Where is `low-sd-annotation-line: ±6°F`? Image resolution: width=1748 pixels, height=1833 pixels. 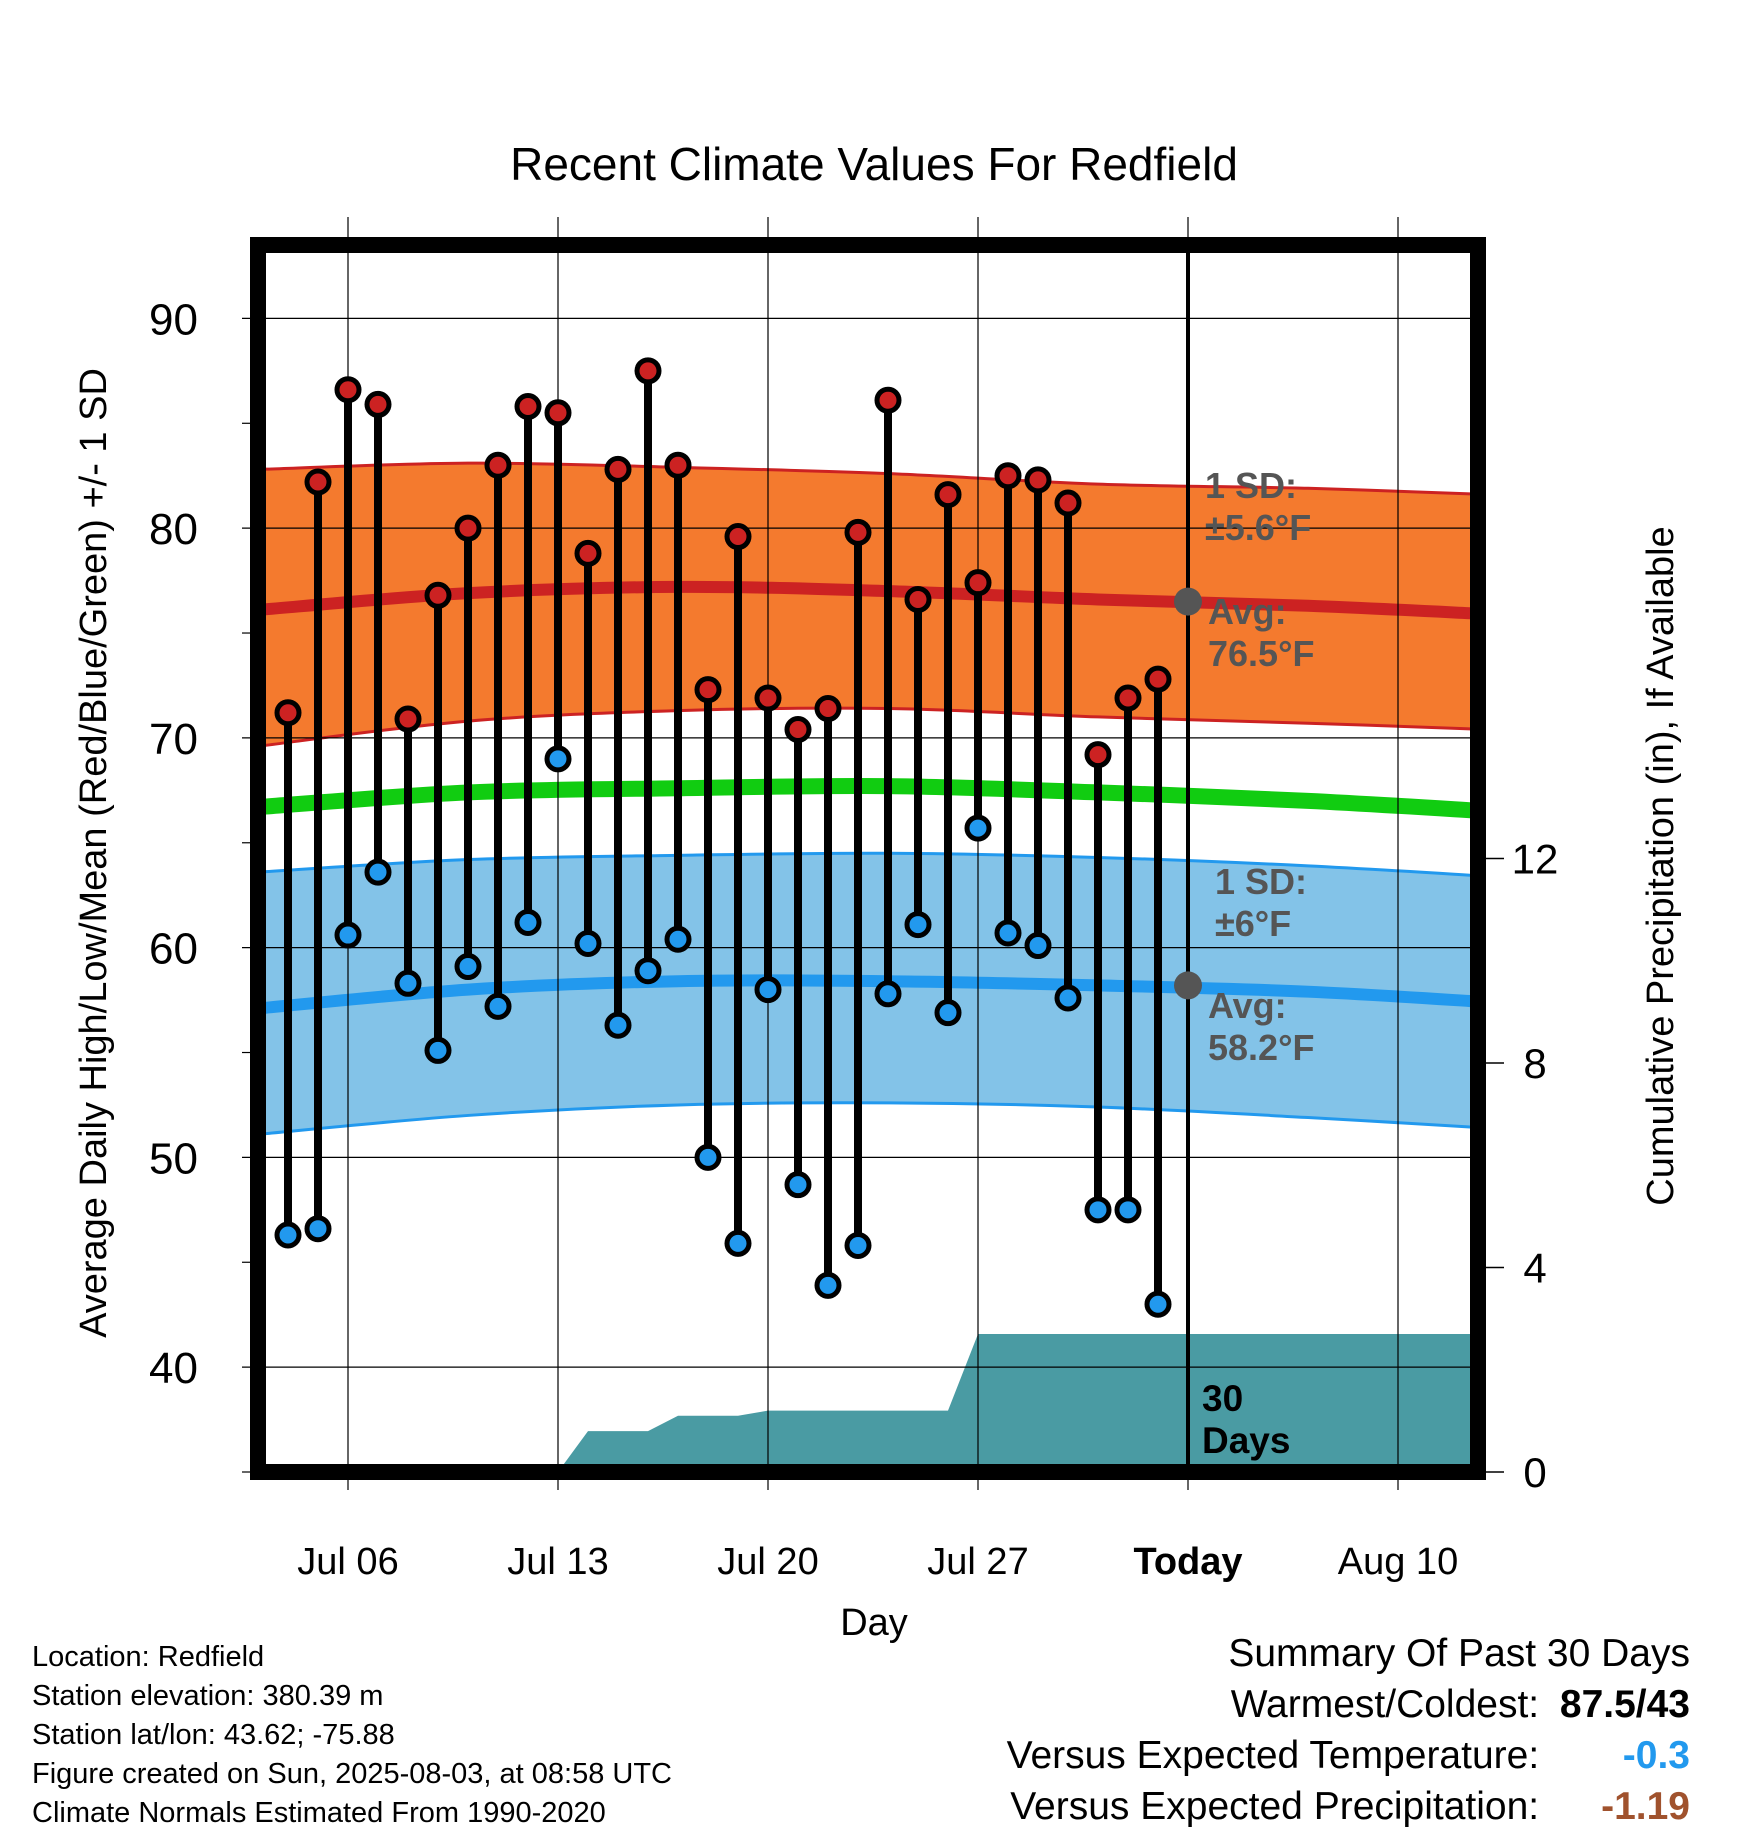
low-sd-annotation-line: ±6°F is located at coordinates (1253, 923).